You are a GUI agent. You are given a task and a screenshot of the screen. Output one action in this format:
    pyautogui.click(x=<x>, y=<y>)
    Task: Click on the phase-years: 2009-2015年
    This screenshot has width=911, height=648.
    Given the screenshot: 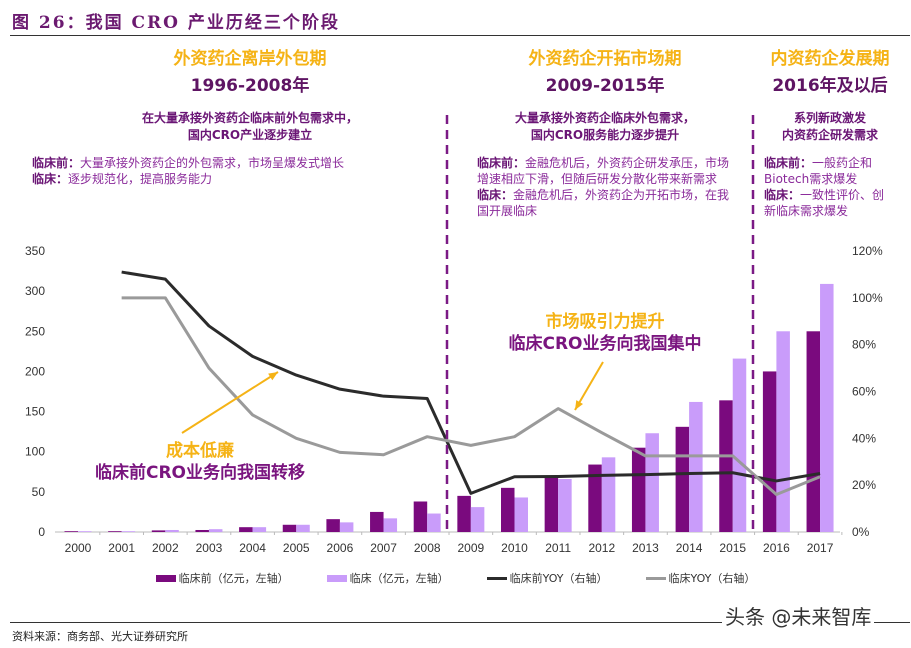 What is the action you would take?
    pyautogui.click(x=605, y=86)
    